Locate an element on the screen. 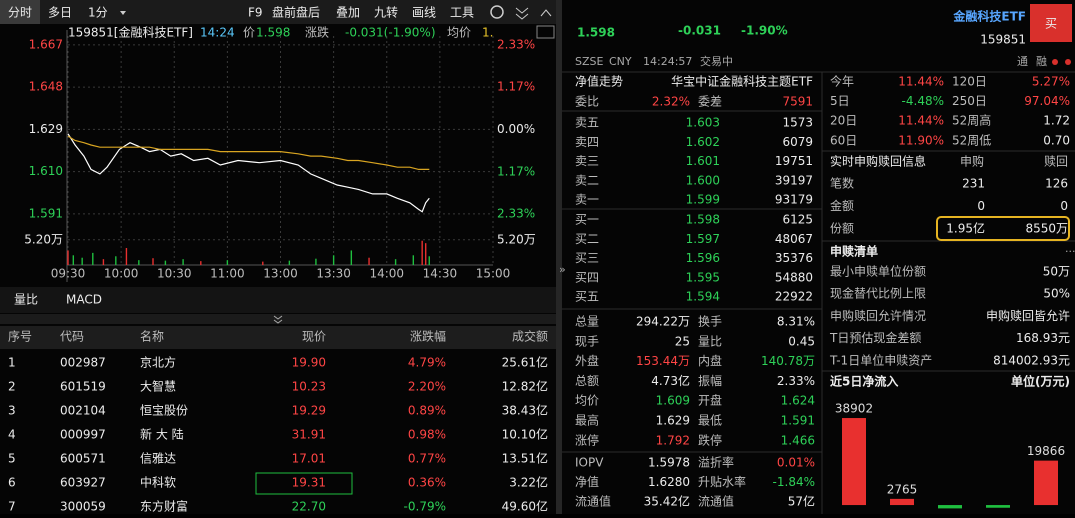 The height and width of the screenshot is (518, 1075). toolbar-button: 画线 is located at coordinates (424, 13).